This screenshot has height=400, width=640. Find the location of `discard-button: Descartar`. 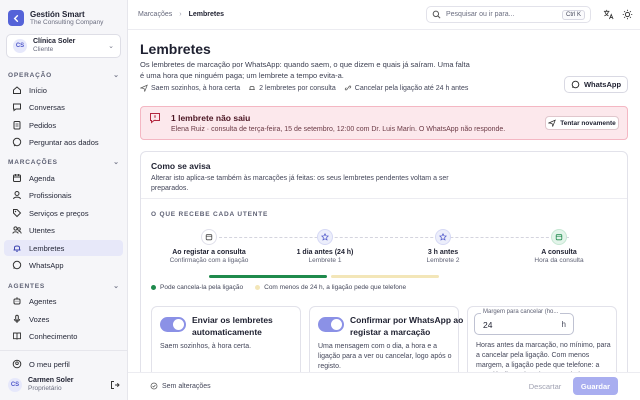

discard-button: Descartar is located at coordinates (545, 386).